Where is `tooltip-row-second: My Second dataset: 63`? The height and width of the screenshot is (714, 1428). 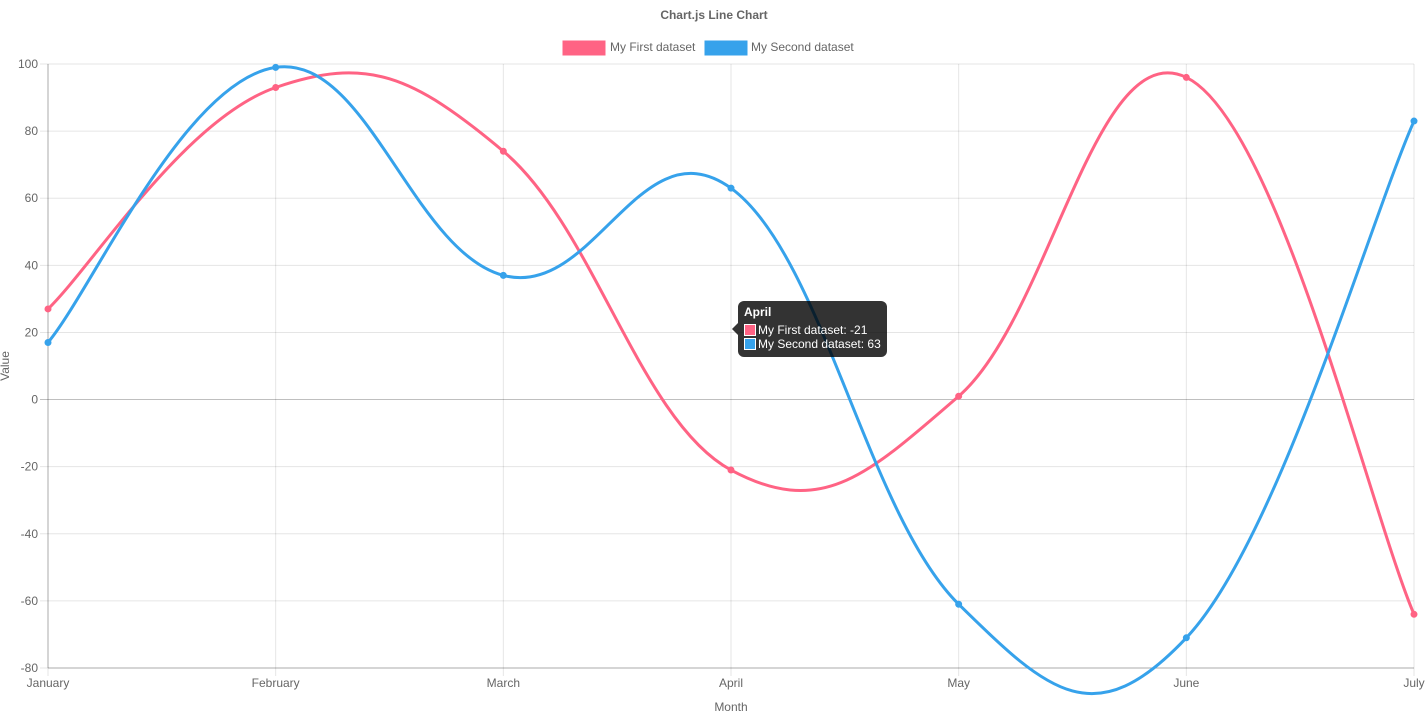 tooltip-row-second: My Second dataset: 63 is located at coordinates (812, 344).